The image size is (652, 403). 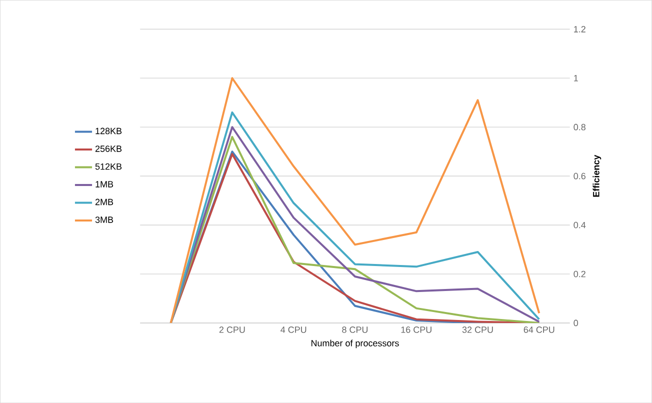 What do you see at coordinates (539, 329) in the screenshot?
I see `x-tick-label: 64 CPU` at bounding box center [539, 329].